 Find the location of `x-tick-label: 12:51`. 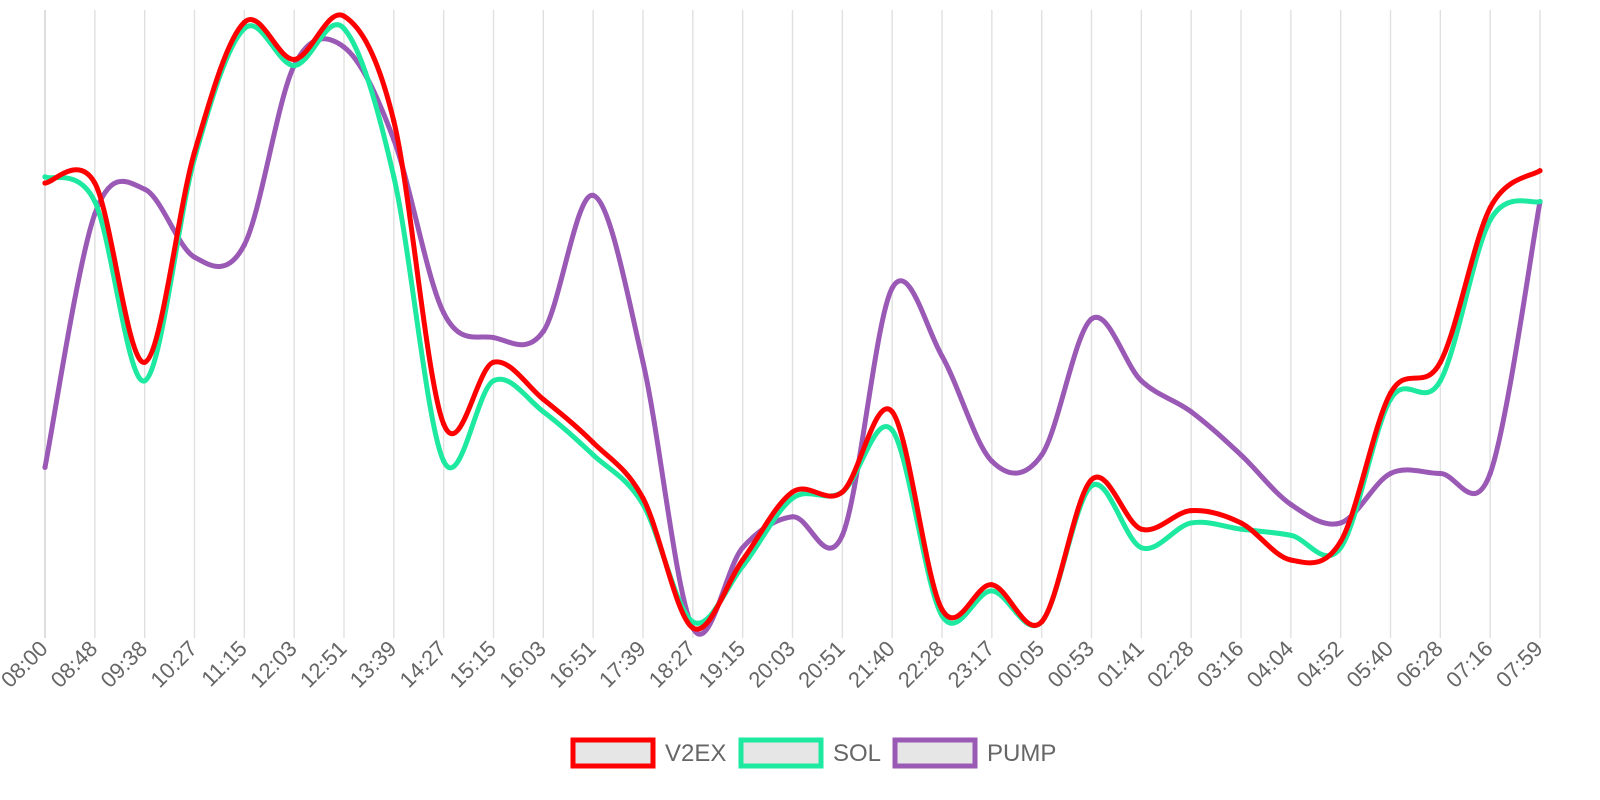

x-tick-label: 12:51 is located at coordinates (323, 664).